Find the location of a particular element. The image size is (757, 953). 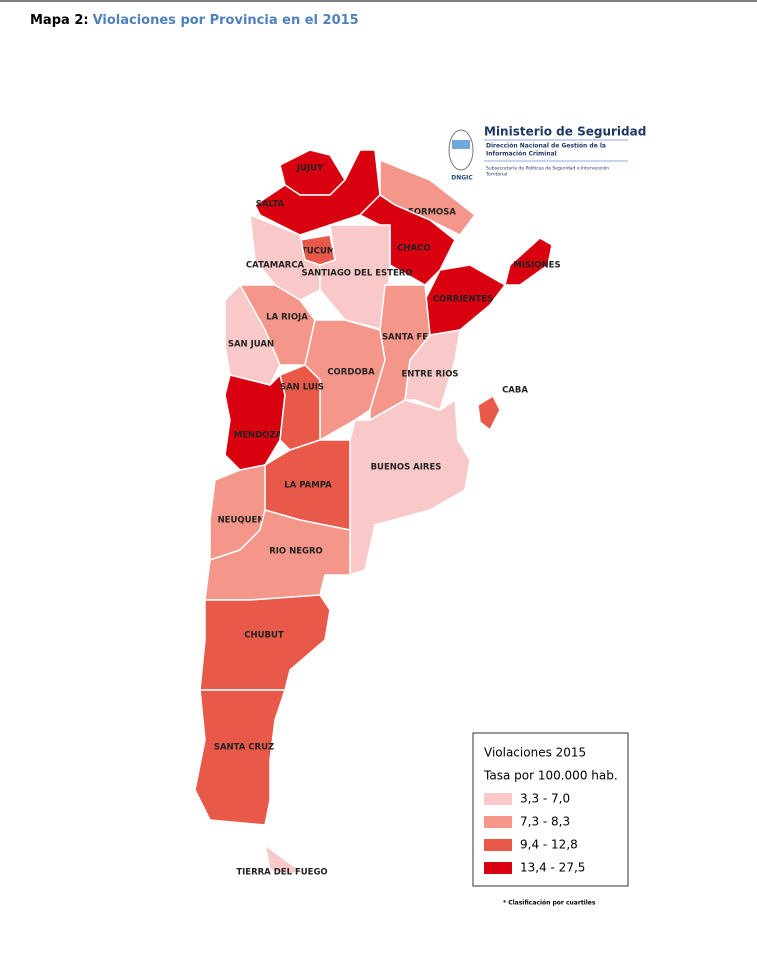

province-label: SALTA is located at coordinates (270, 205).